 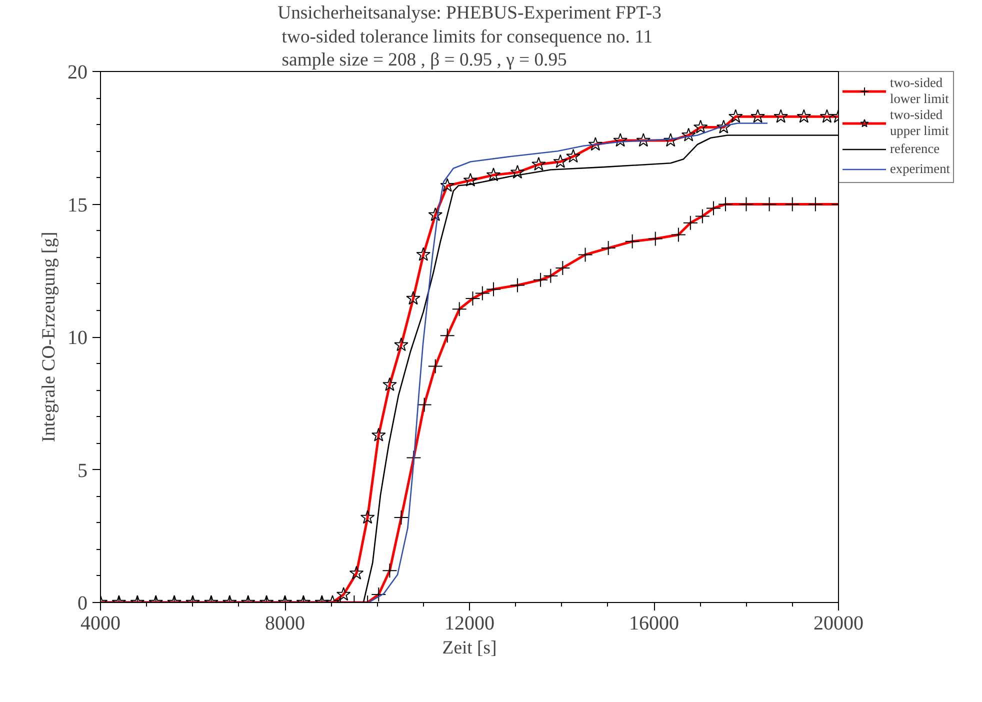 I want to click on y-tick-label: 20, so click(x=78, y=73).